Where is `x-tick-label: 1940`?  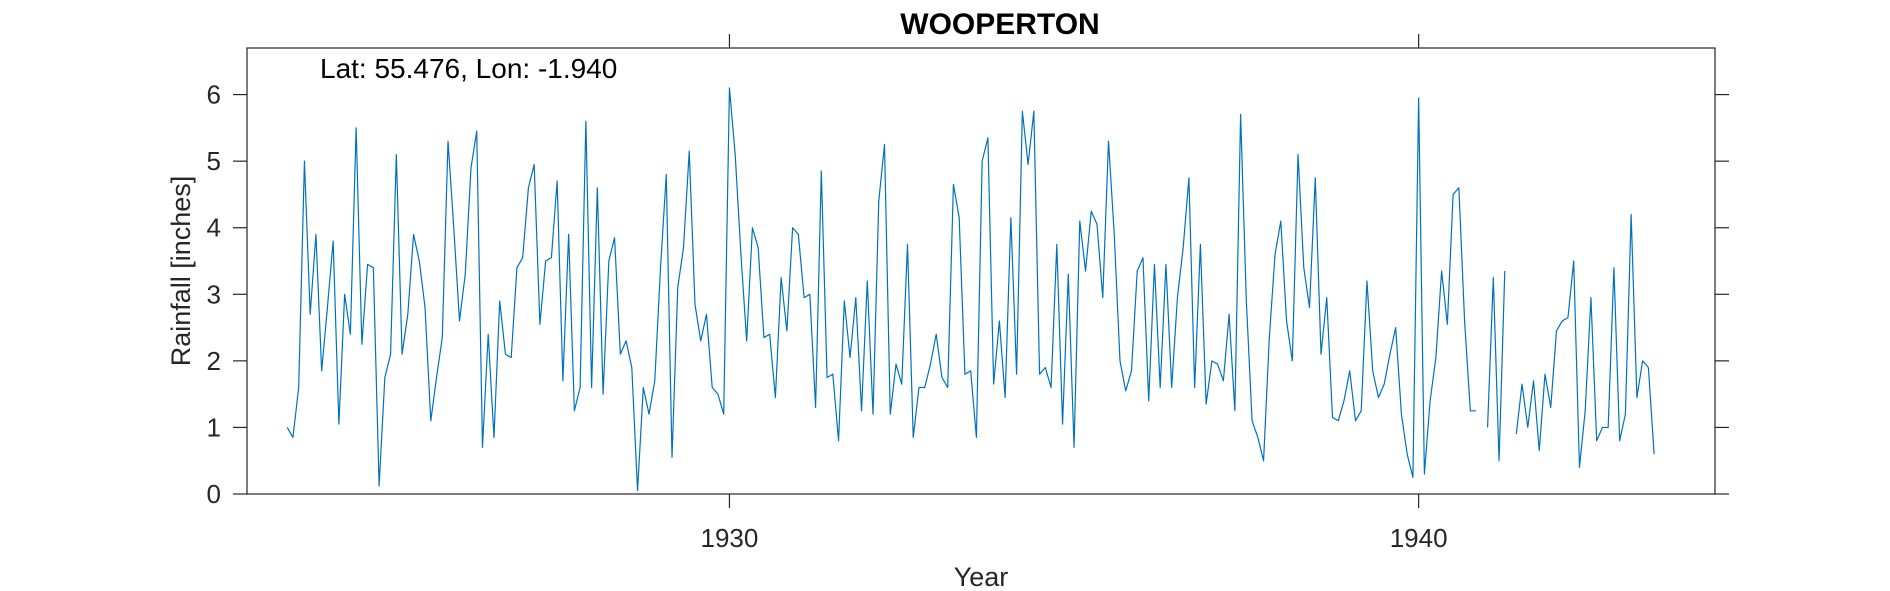 x-tick-label: 1940 is located at coordinates (1419, 538).